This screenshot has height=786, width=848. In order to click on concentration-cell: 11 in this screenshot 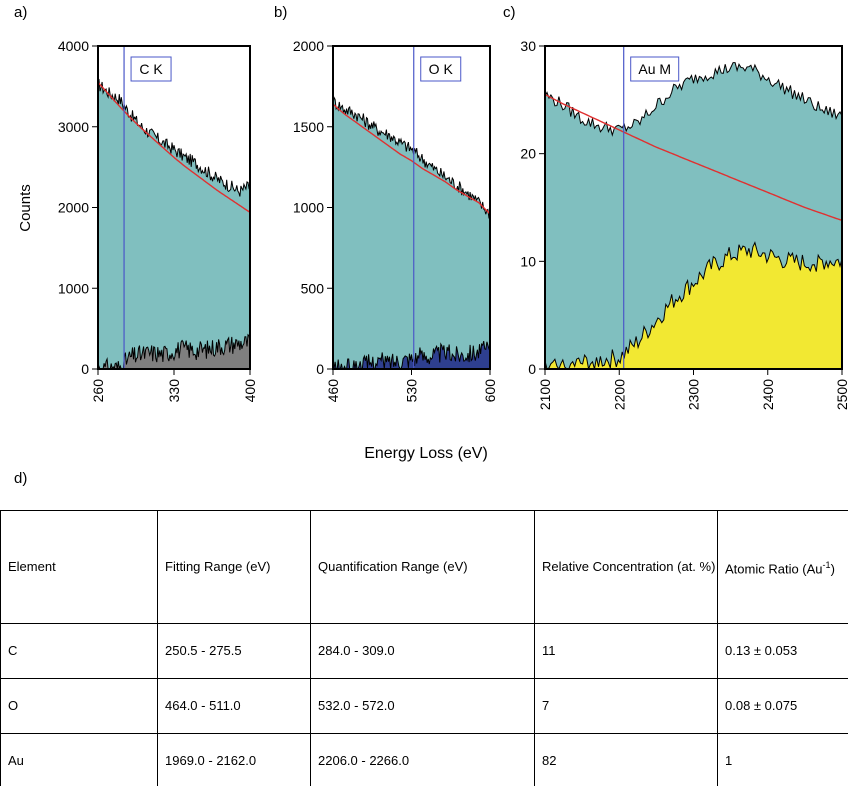, I will do `click(626, 651)`.